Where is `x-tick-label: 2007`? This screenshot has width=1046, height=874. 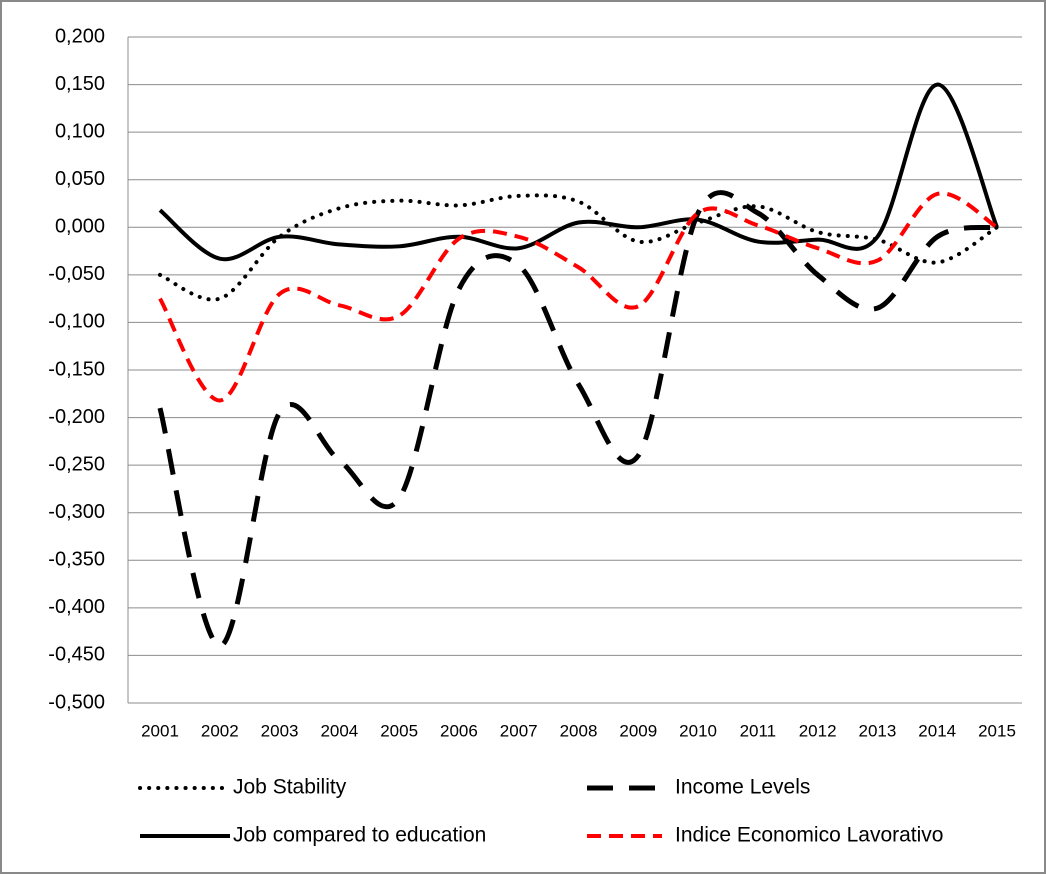
x-tick-label: 2007 is located at coordinates (519, 730).